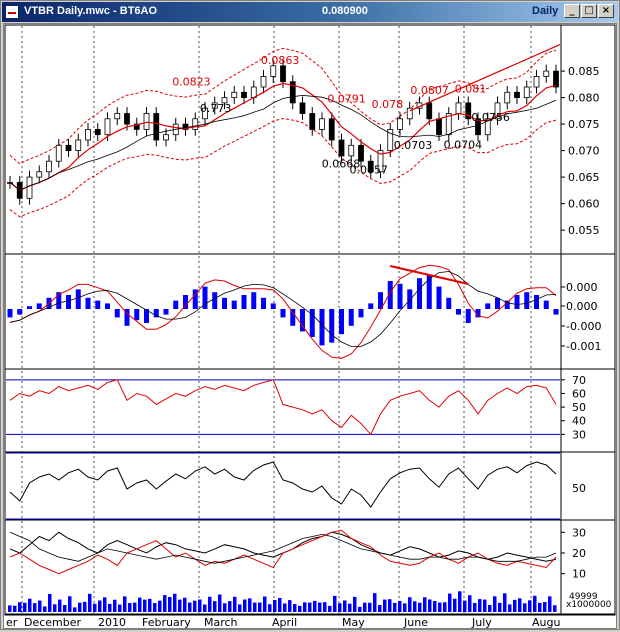 The height and width of the screenshot is (632, 620). I want to click on price-annotation: 0.773, so click(216, 108).